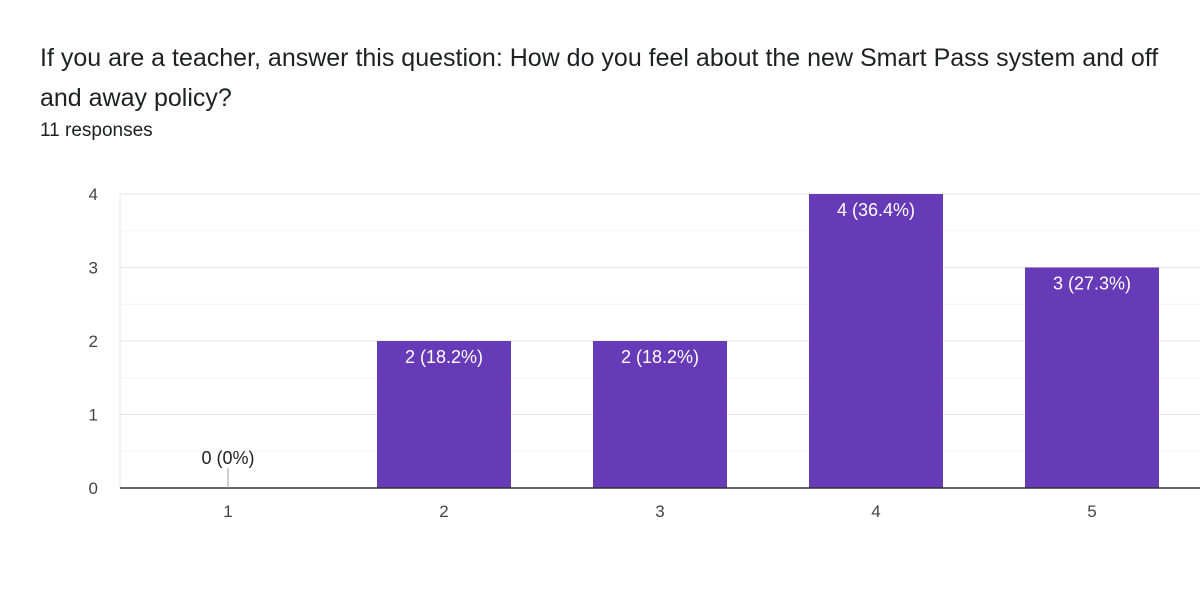 This screenshot has height=610, width=1200. Describe the element at coordinates (659, 511) in the screenshot. I see `x-tick-label: 3` at that location.